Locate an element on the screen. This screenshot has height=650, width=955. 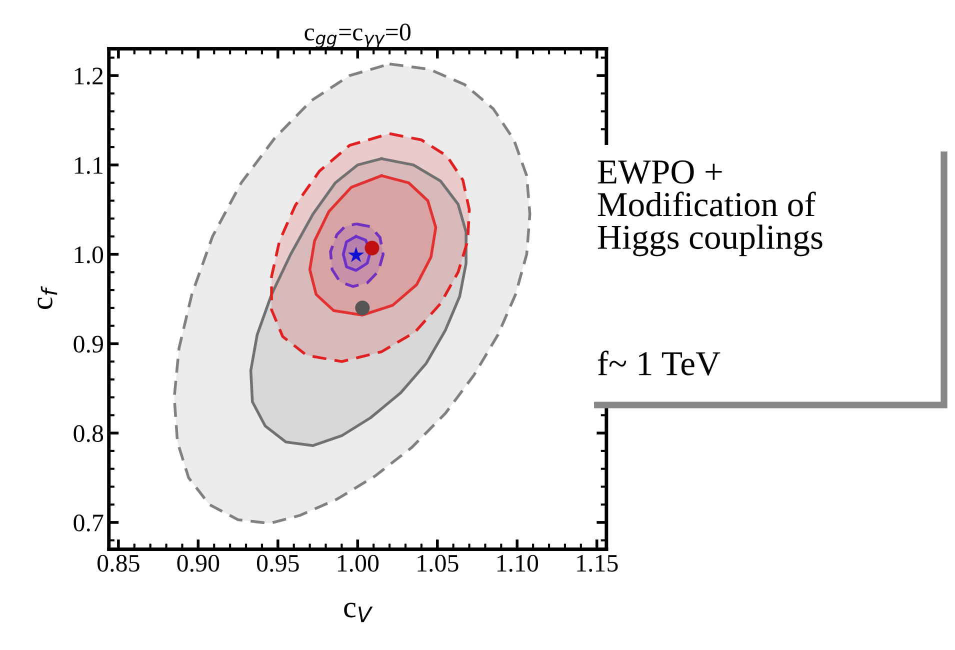
annotation: f~ 1 TeV is located at coordinates (659, 363).